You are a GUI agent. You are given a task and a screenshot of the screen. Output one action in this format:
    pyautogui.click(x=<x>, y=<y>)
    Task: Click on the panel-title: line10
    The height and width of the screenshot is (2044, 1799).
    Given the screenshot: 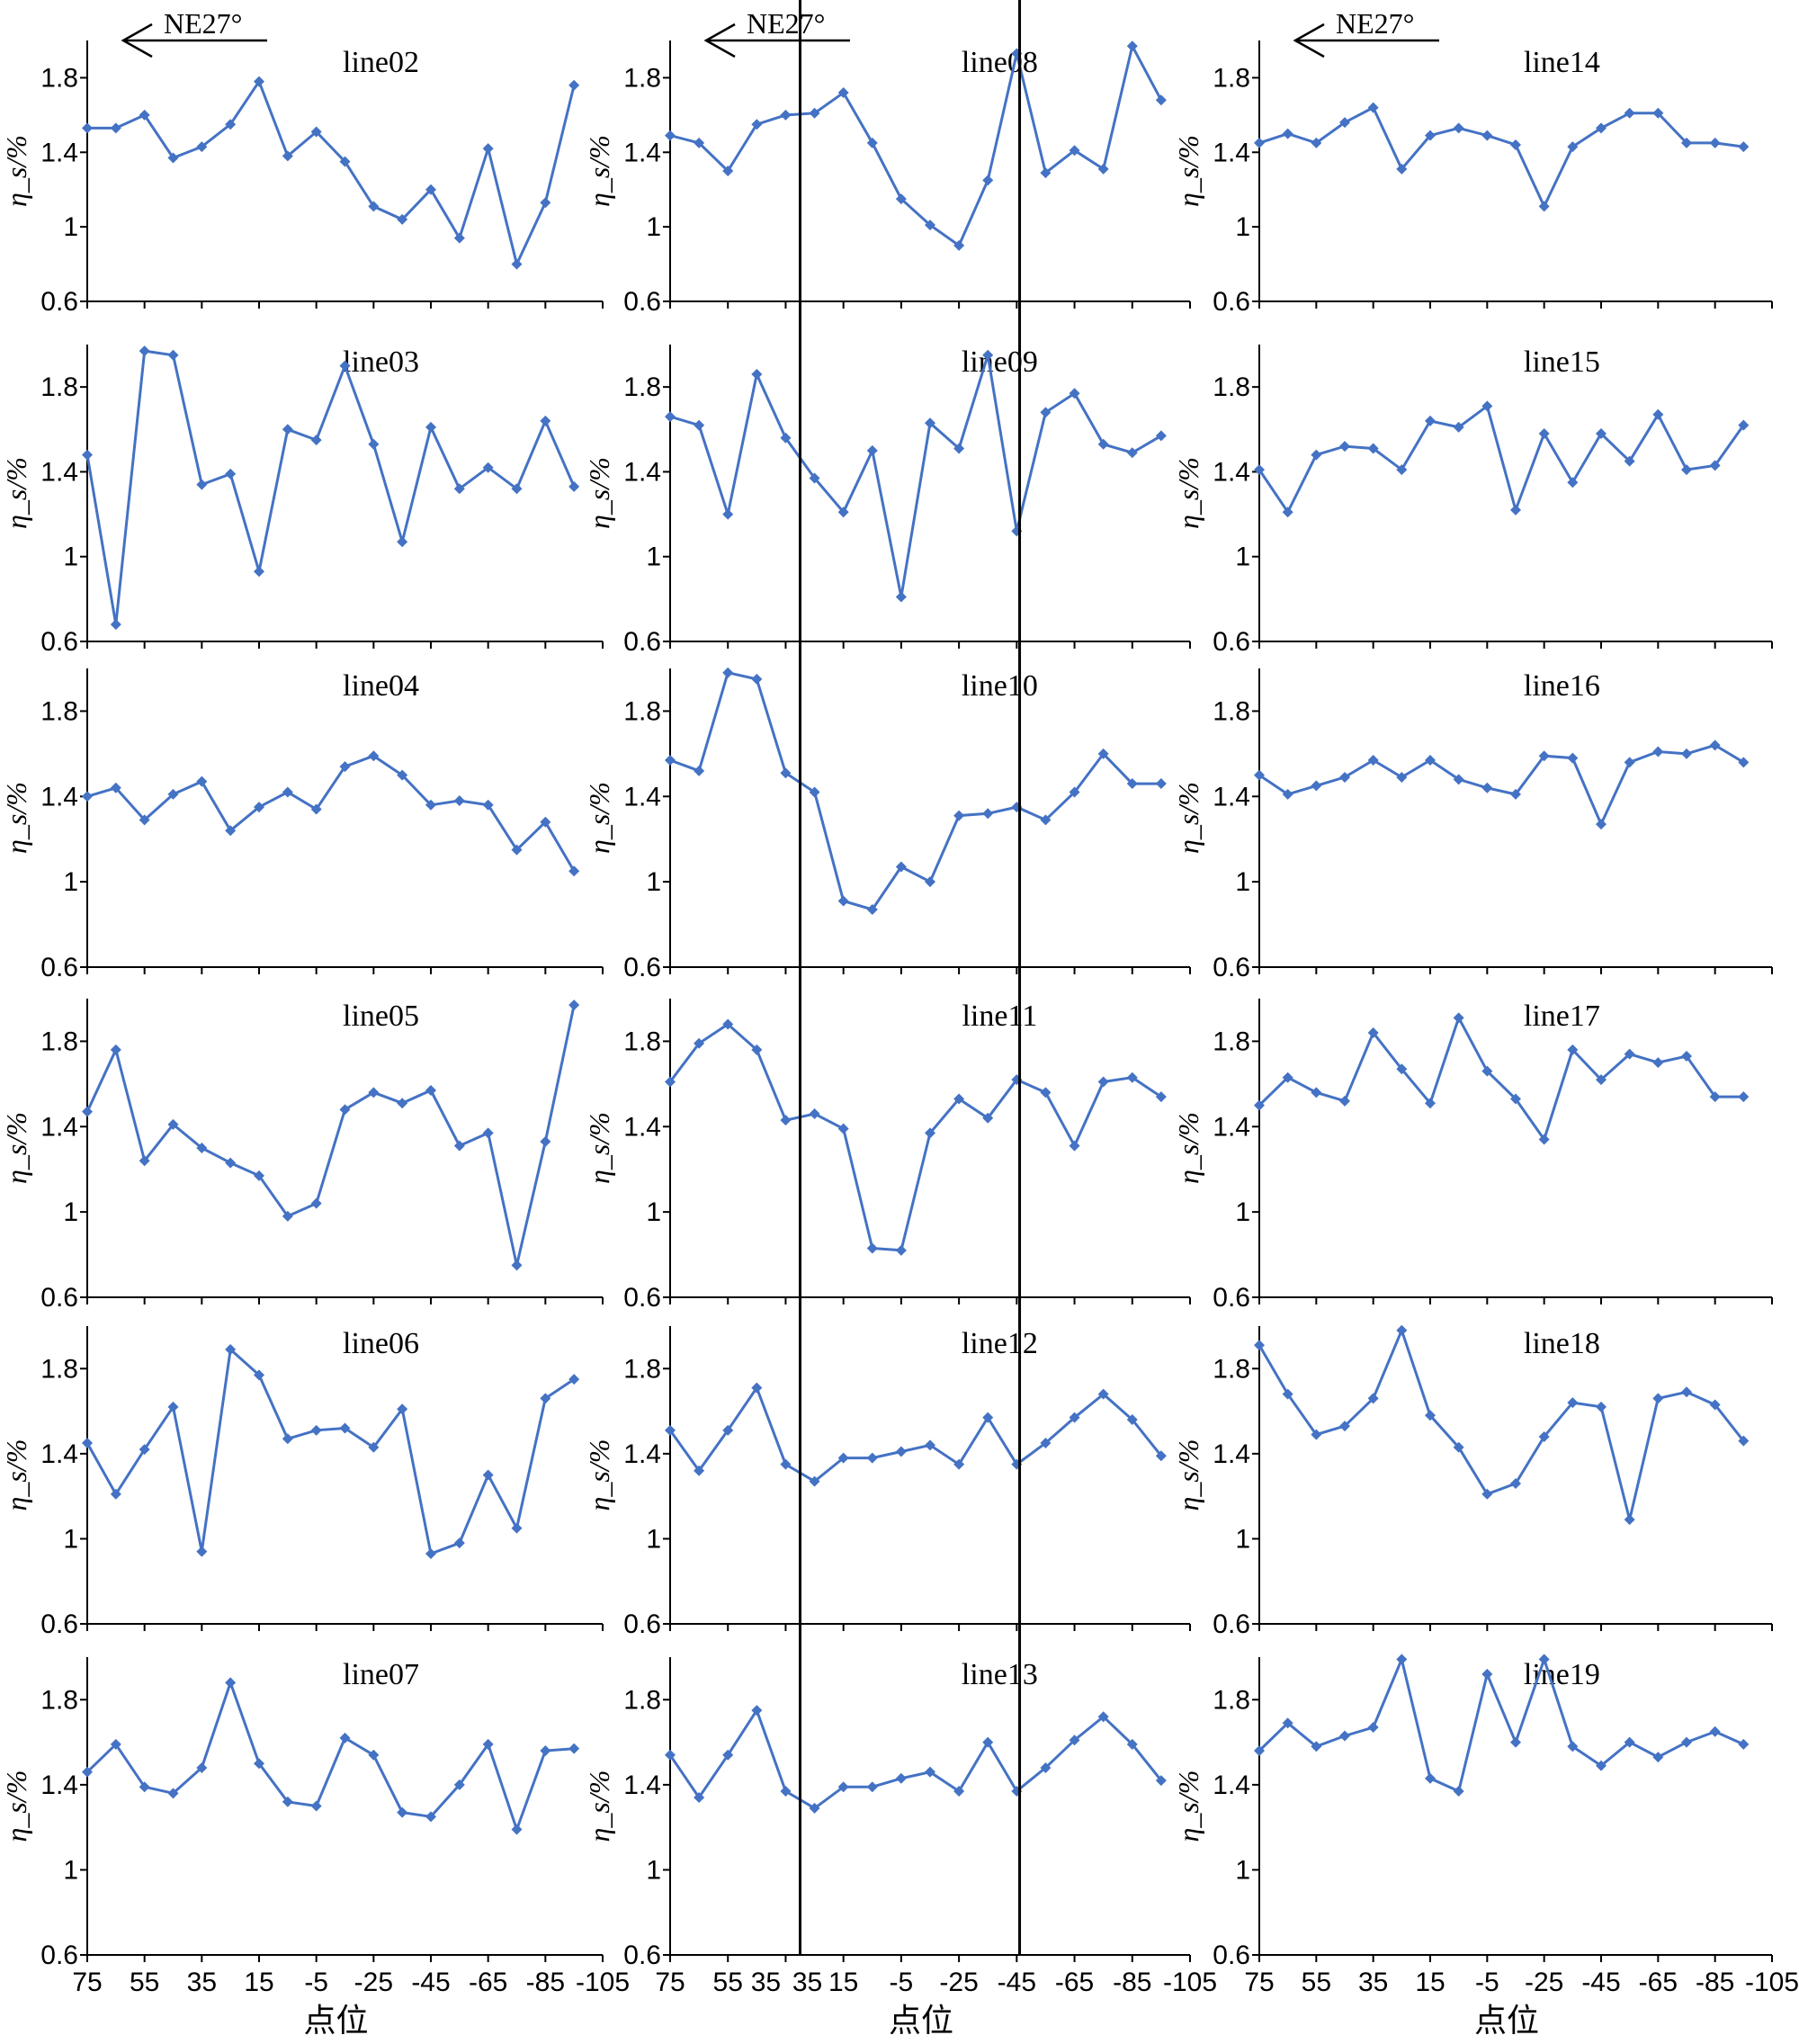 What is the action you would take?
    pyautogui.click(x=1000, y=686)
    